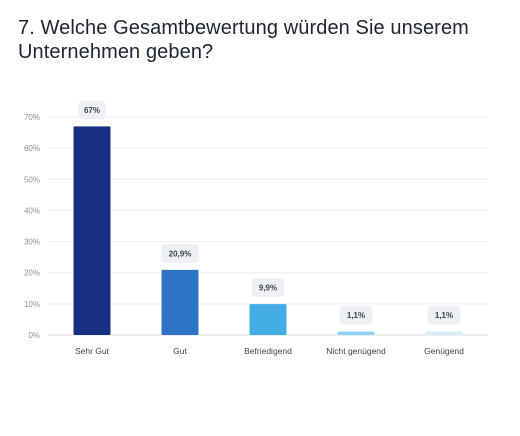  What do you see at coordinates (32, 226) in the screenshot?
I see `y-axis-ticks: 0% 10% 20% 30% 40% 50% 60% 70%` at bounding box center [32, 226].